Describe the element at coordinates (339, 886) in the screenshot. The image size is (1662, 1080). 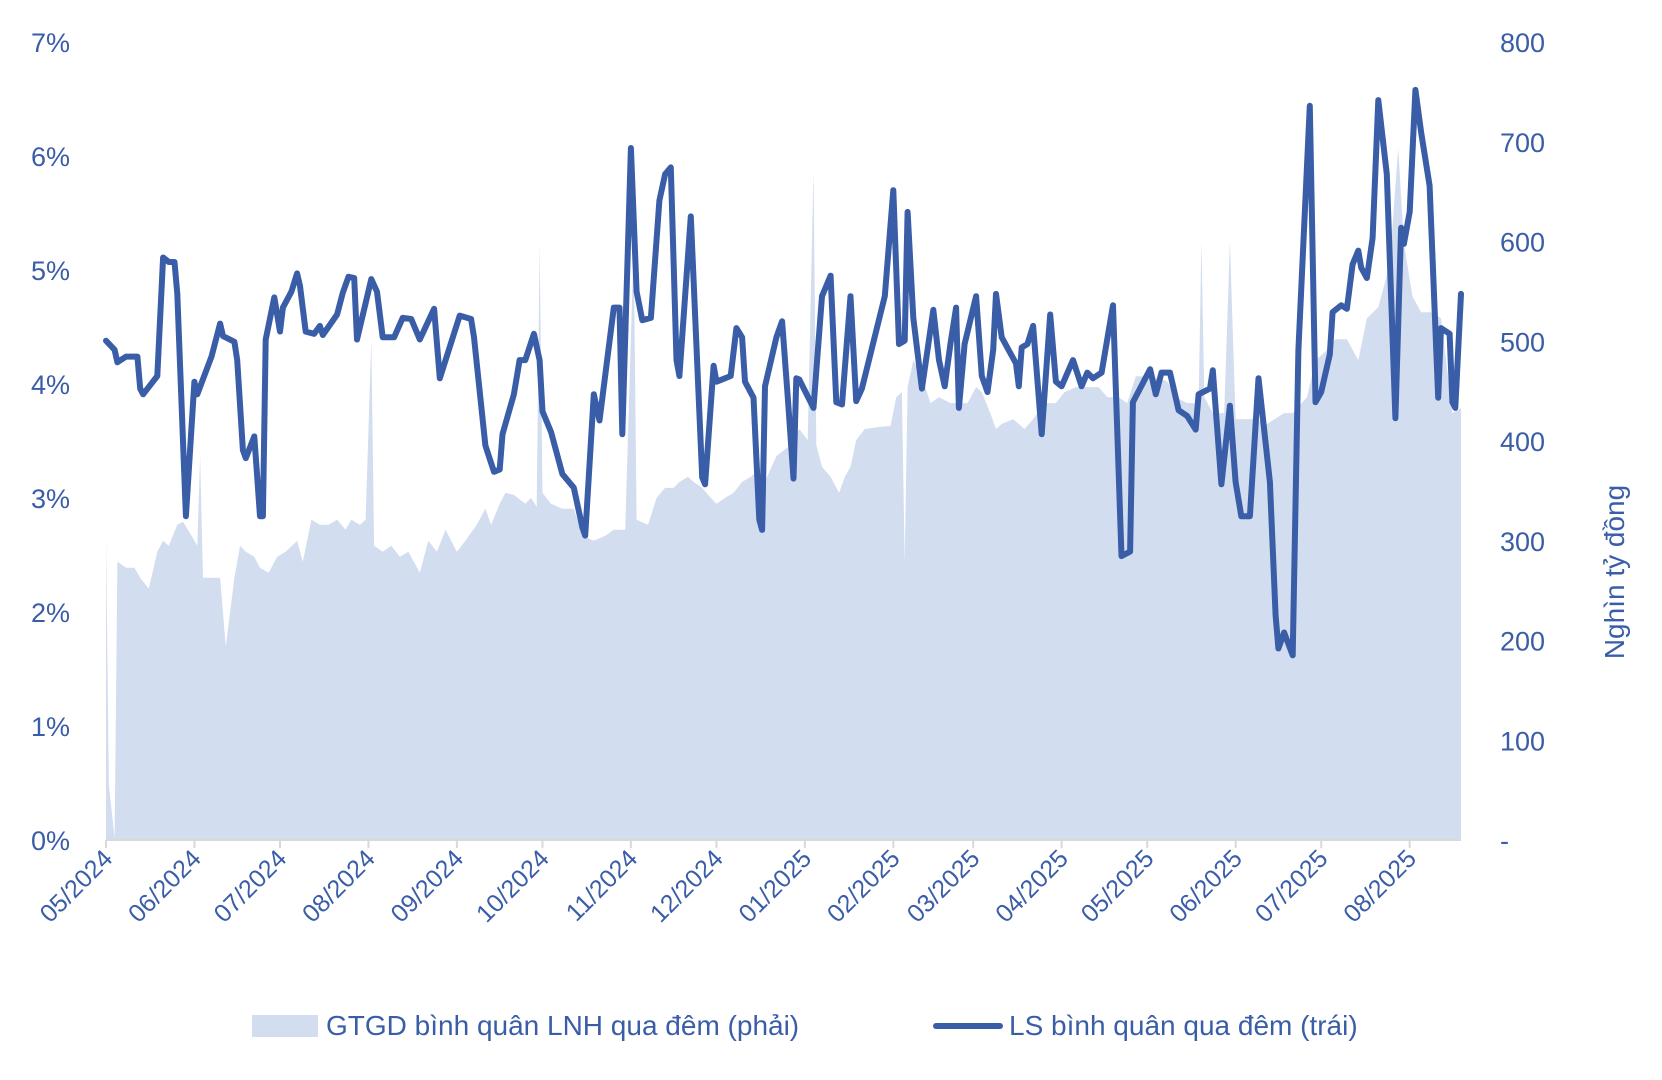
I see `x-tick-label: 08/2024` at that location.